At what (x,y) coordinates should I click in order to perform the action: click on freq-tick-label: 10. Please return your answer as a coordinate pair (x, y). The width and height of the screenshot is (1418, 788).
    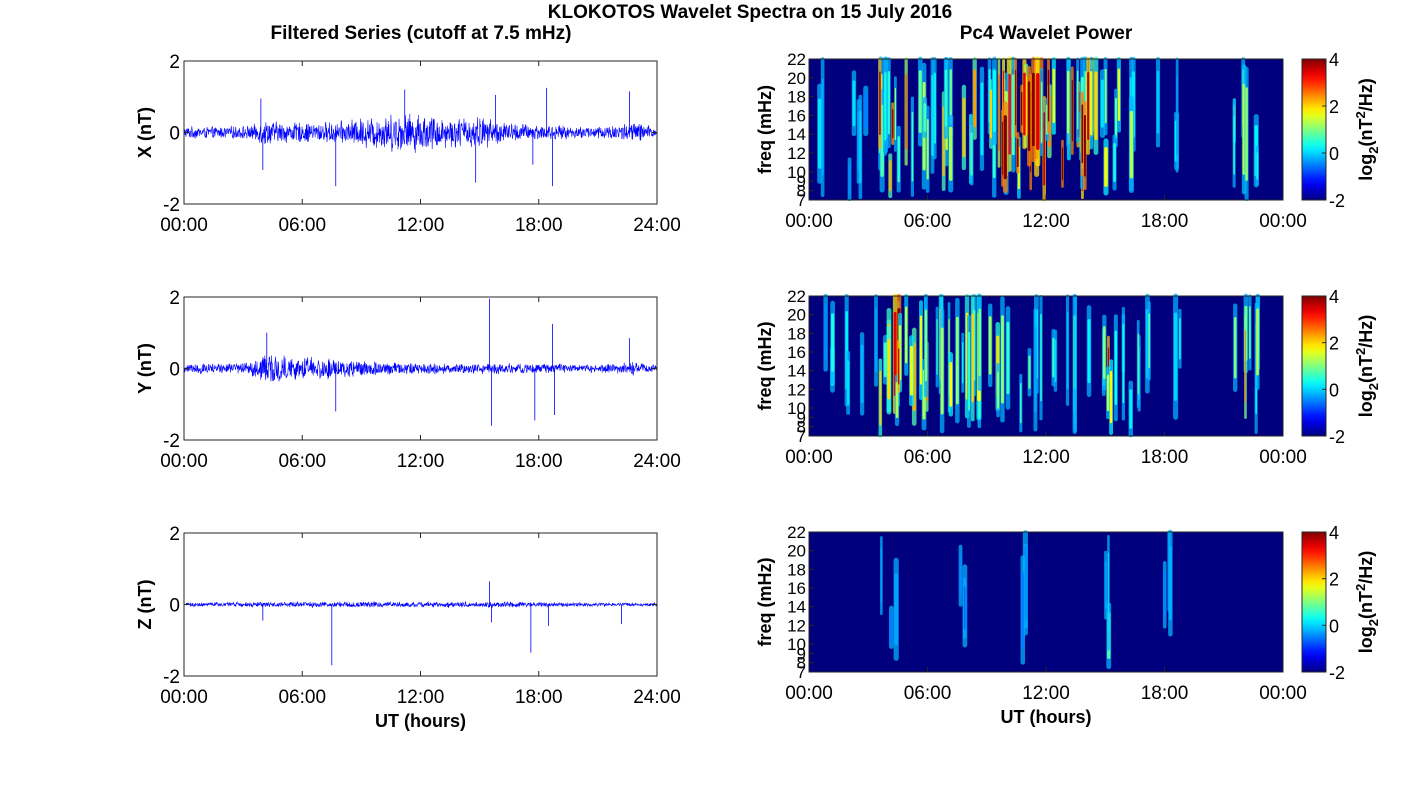
    Looking at the image, I should click on (796, 644).